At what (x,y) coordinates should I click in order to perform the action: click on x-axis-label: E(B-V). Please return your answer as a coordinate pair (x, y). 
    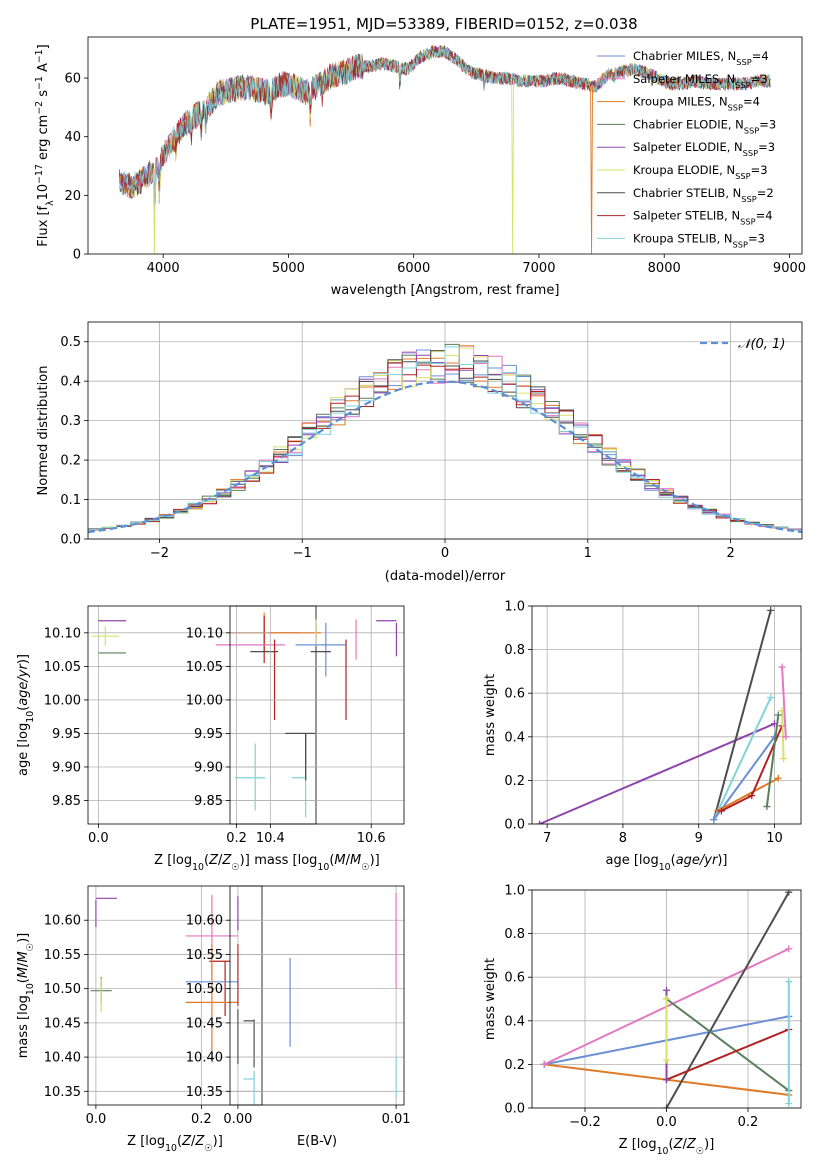
    Looking at the image, I should click on (317, 1141).